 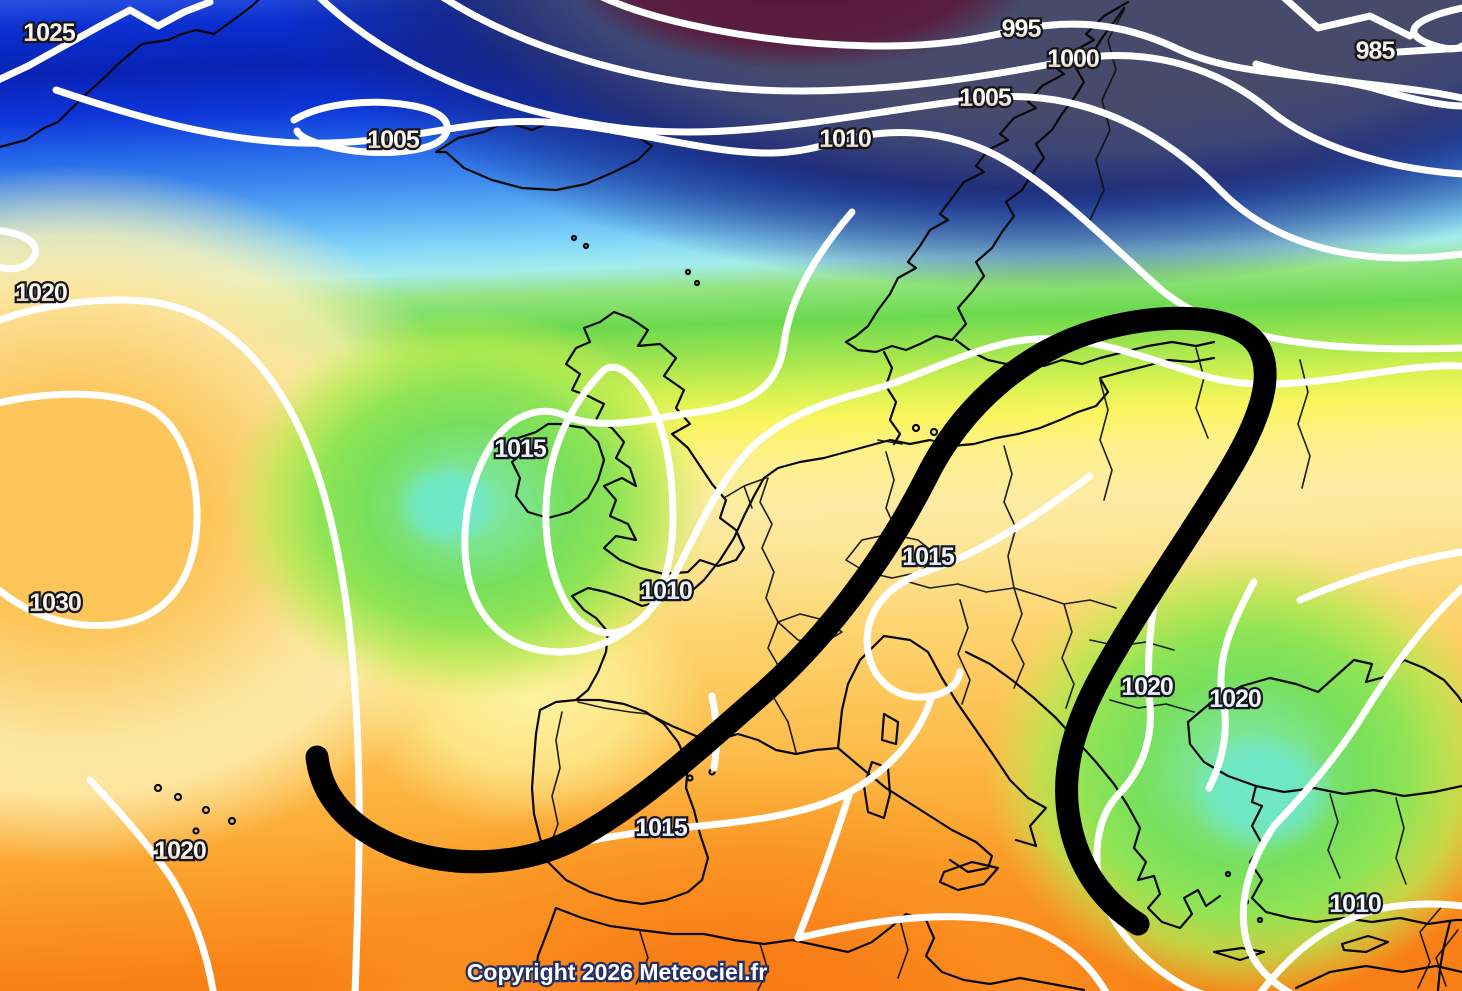 What do you see at coordinates (892, 398) in the screenshot?
I see `coastline-denmark` at bounding box center [892, 398].